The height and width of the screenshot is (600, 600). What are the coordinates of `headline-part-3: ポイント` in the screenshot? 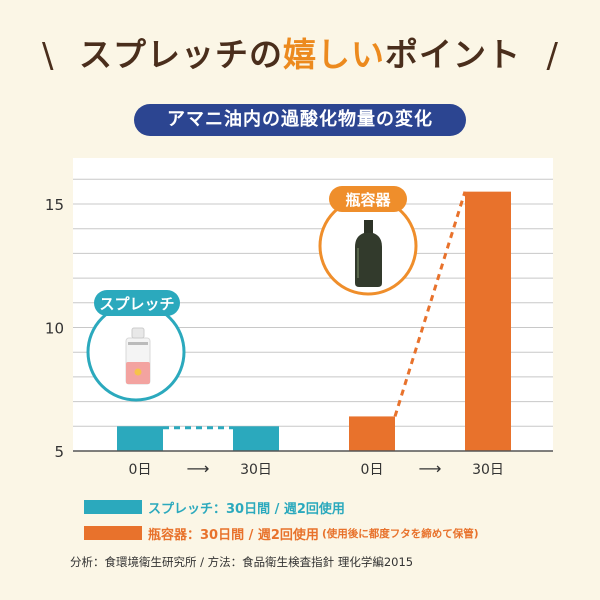 It's located at (453, 54).